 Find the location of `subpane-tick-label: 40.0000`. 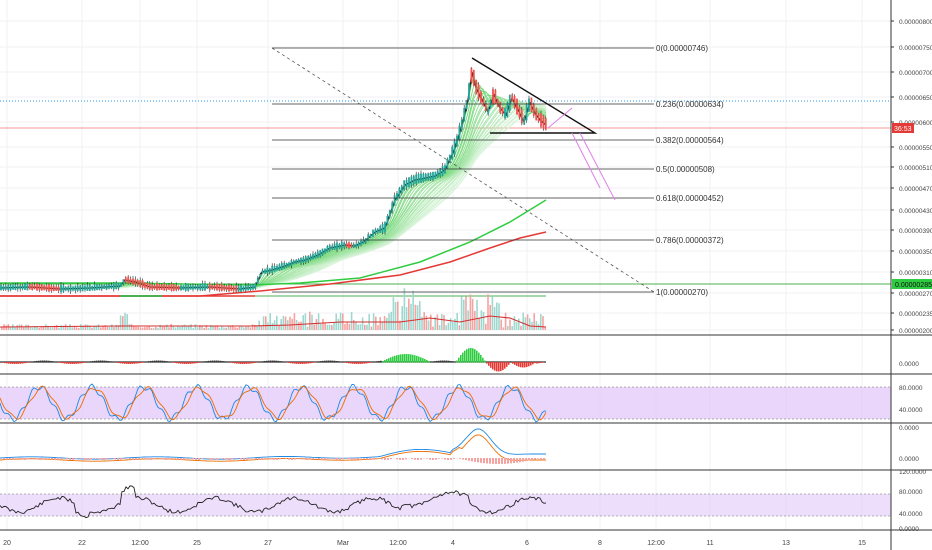

subpane-tick-label: 40.0000 is located at coordinates (911, 514).